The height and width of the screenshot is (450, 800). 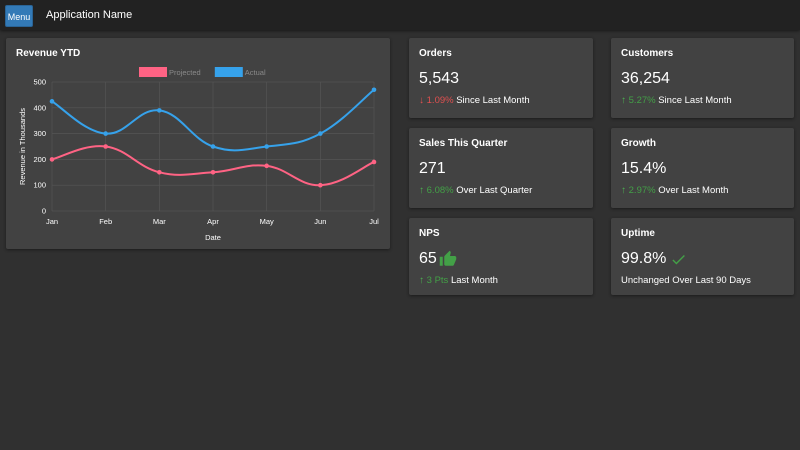 What do you see at coordinates (702, 256) in the screenshot?
I see `uptime-card: Uptime 99.8% Unchanged Over Last 90 Days` at bounding box center [702, 256].